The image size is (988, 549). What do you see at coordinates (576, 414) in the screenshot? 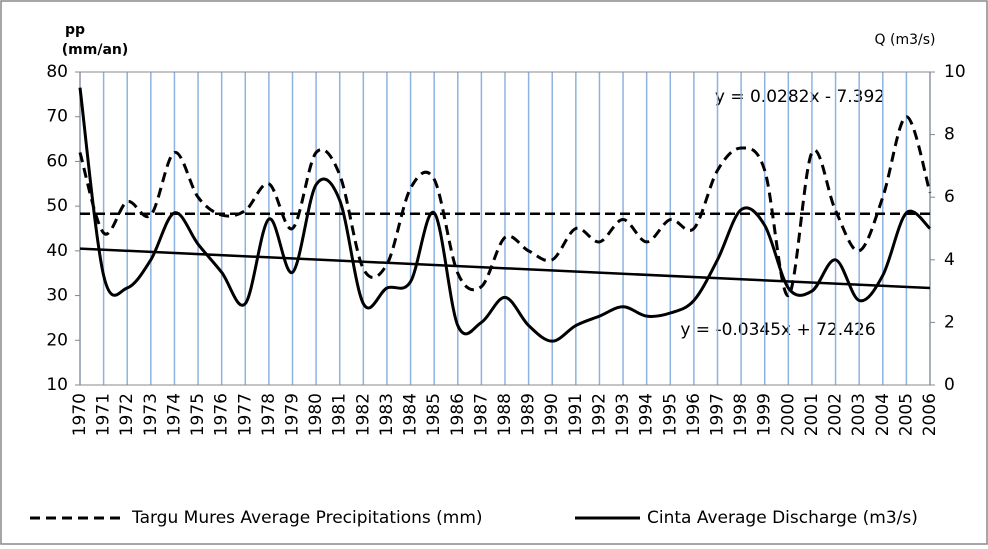
I see `x-tick-label: 1991` at bounding box center [576, 414].